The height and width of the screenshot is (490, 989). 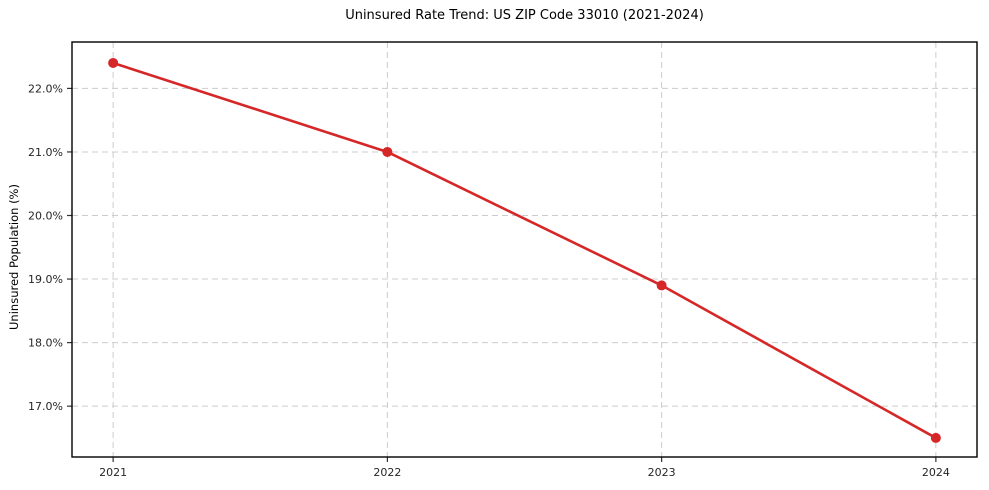 I want to click on y-tick-label: 17.0%, so click(x=45, y=406).